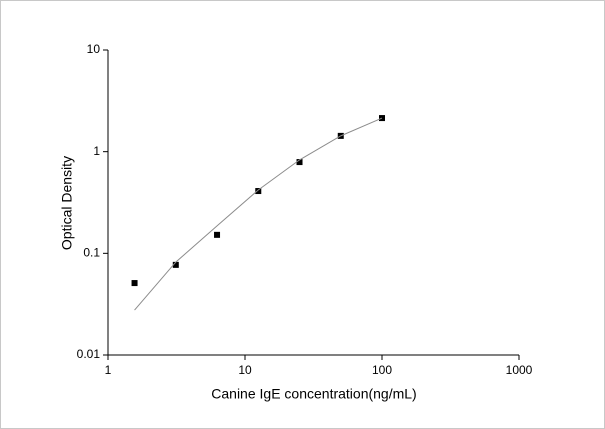 The image size is (605, 429). Describe the element at coordinates (245, 370) in the screenshot. I see `x-tick-label: 10` at that location.